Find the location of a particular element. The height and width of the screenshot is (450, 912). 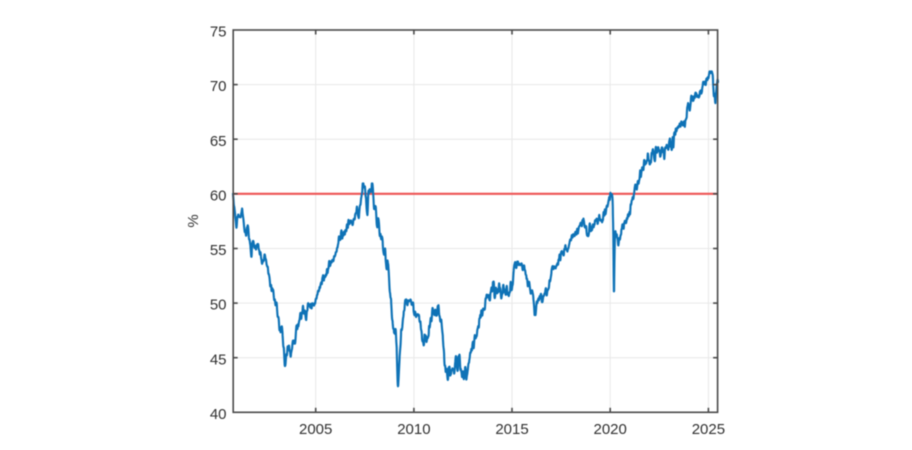

svg-text: 2005 is located at coordinates (315, 429).